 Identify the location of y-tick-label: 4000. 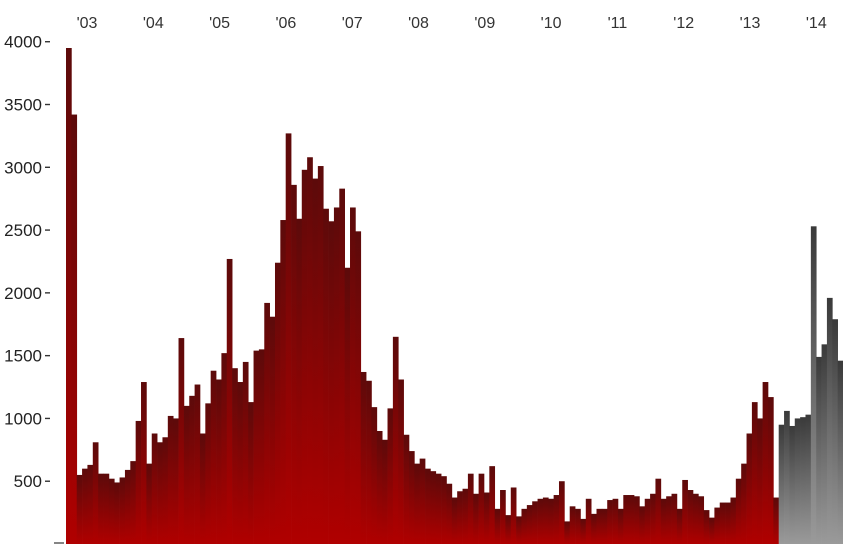
(23, 42).